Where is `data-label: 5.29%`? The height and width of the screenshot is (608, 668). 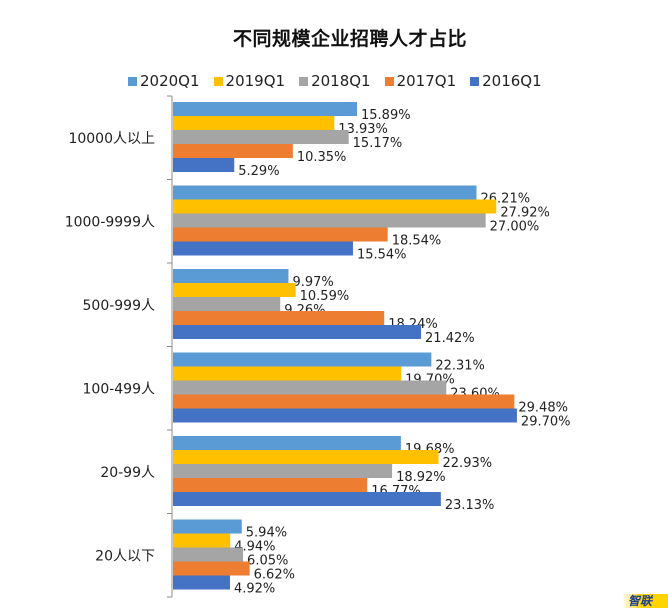
data-label: 5.29% is located at coordinates (258, 171).